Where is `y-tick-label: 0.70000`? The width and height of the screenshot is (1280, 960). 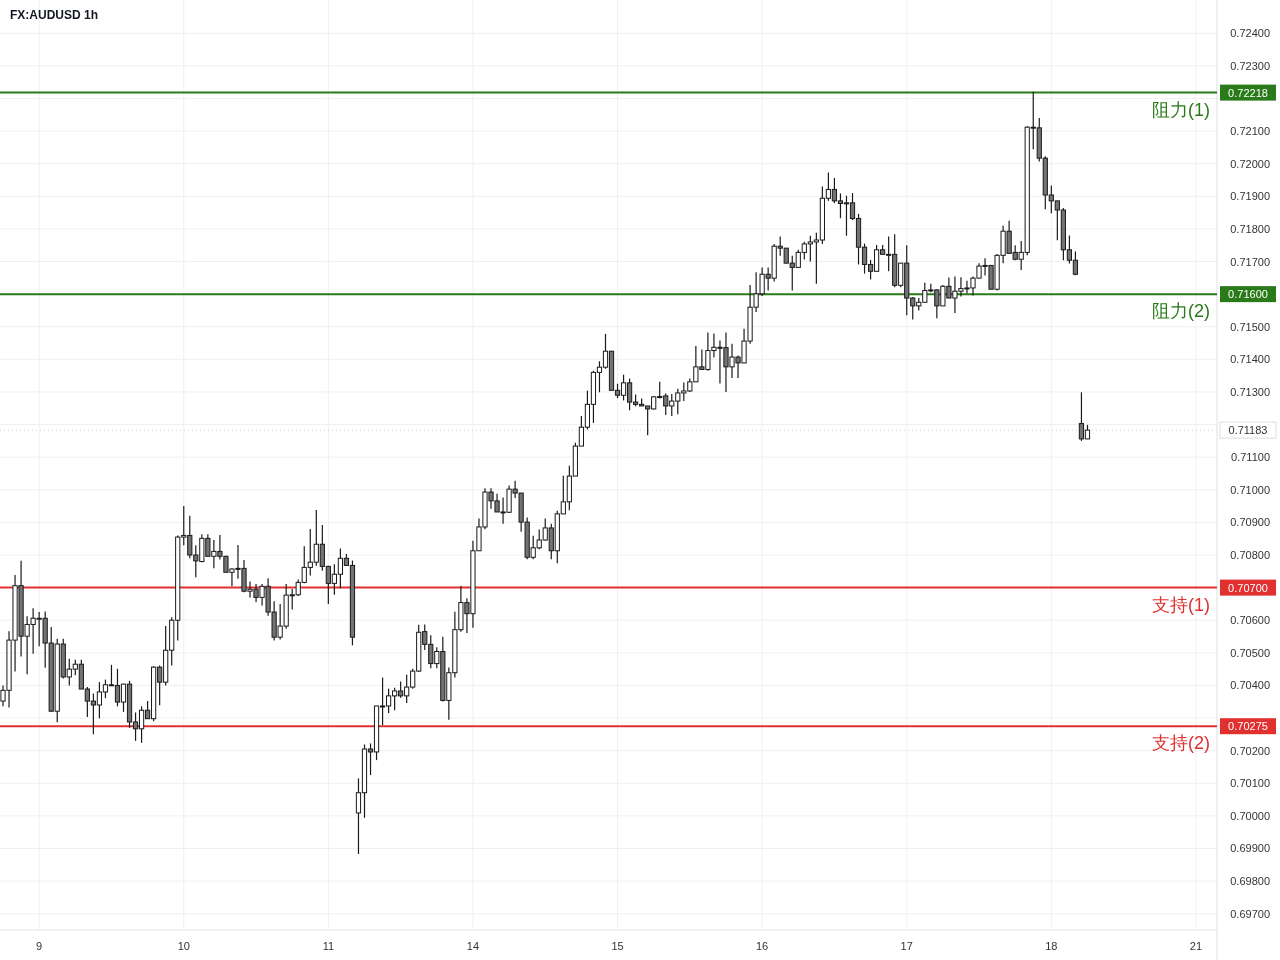 y-tick-label: 0.70000 is located at coordinates (1250, 815).